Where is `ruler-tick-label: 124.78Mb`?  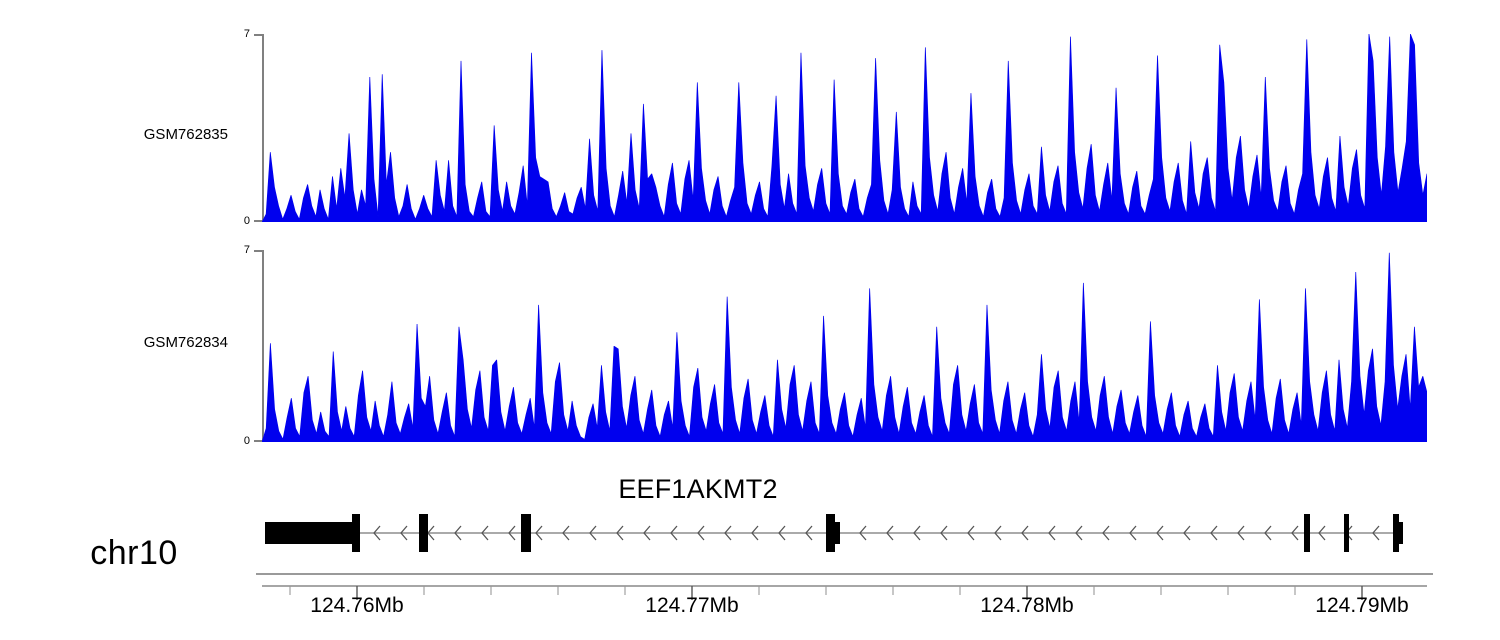 ruler-tick-label: 124.78Mb is located at coordinates (1027, 605).